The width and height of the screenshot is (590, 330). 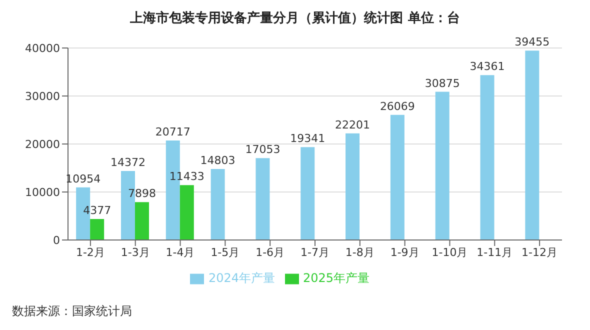 I want to click on legend-label: 2024年产量, so click(x=241, y=278).